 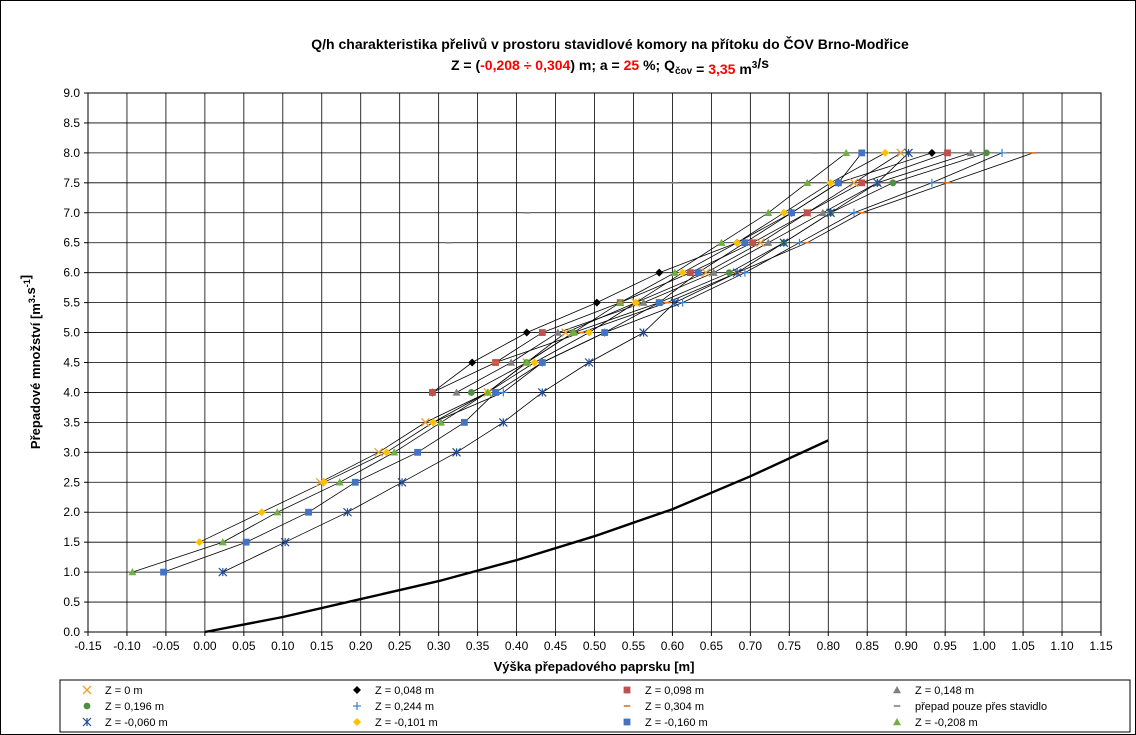 I want to click on x-tick-label: 0.75, so click(x=790, y=646).